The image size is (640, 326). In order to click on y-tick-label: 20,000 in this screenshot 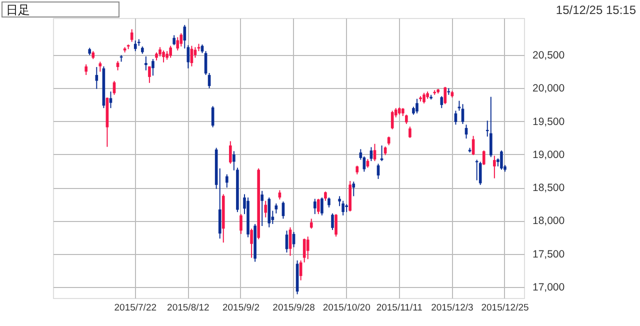, I will do `click(548, 88)`.